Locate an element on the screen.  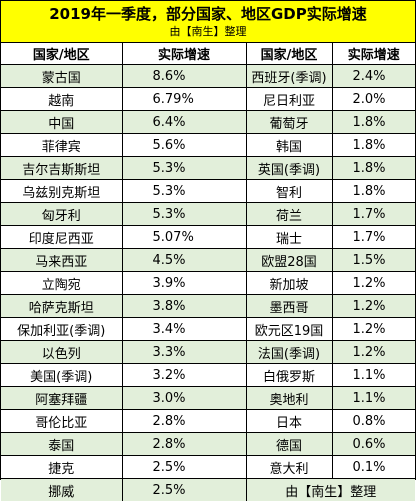
rate-cell: 0.6% is located at coordinates (373, 444).